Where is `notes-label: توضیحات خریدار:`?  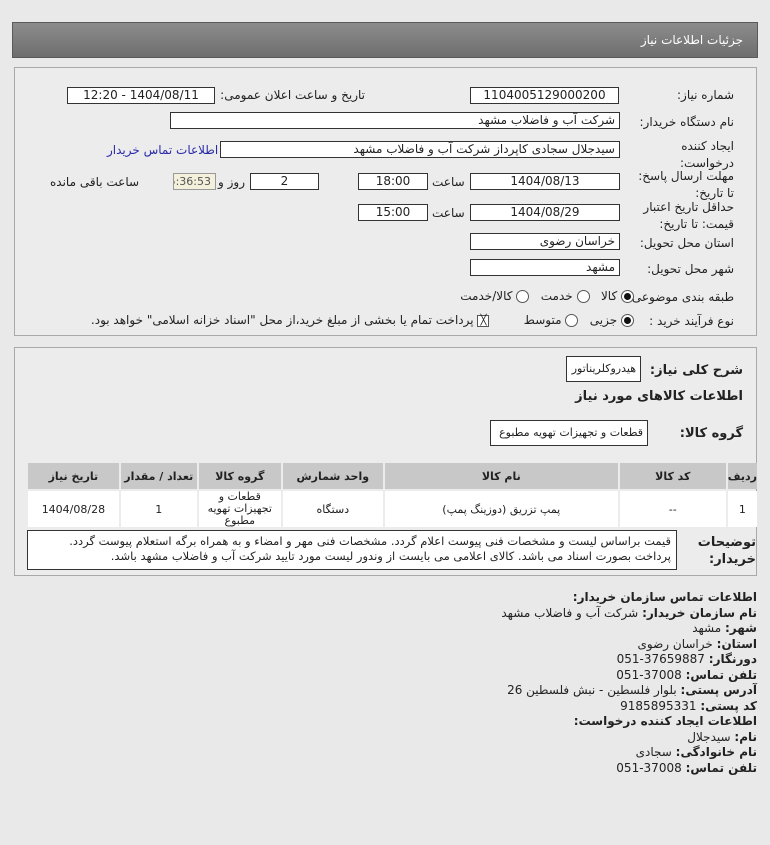 notes-label: توضیحات خریدار: is located at coordinates (726, 551).